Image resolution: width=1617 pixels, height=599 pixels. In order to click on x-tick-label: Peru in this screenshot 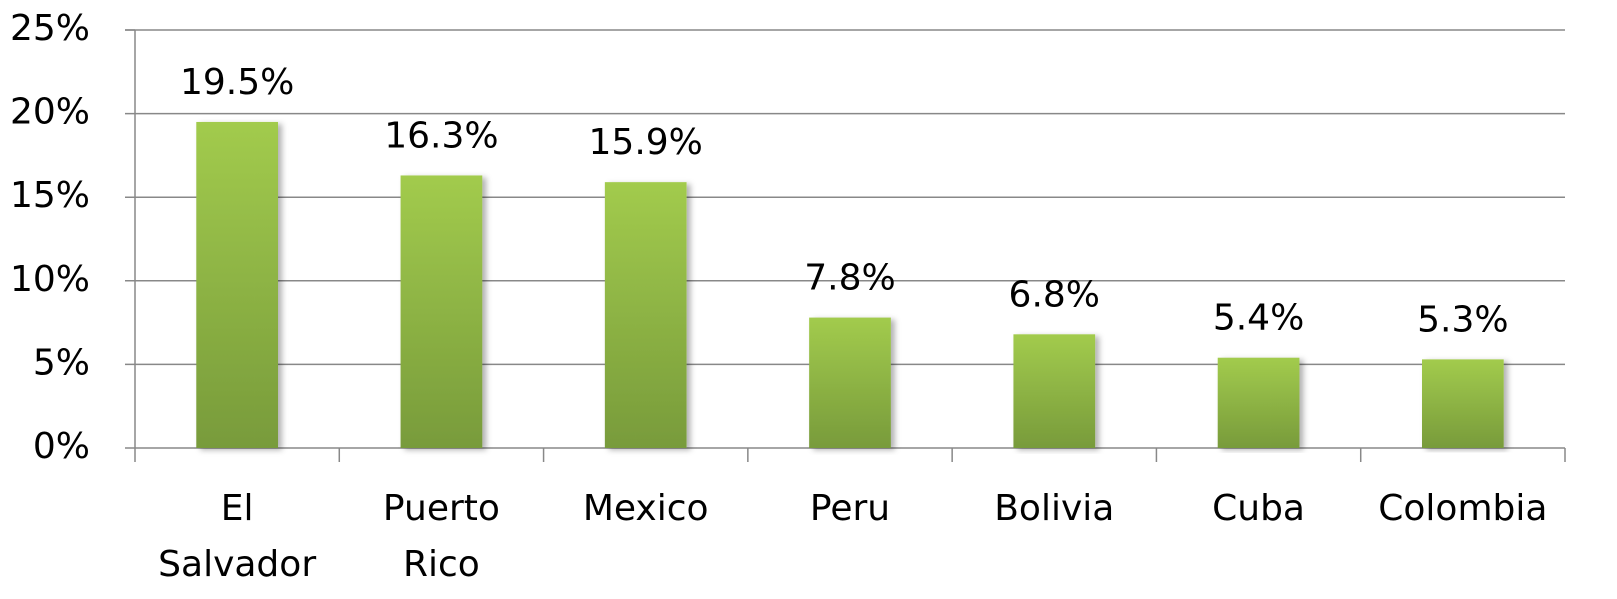, I will do `click(850, 508)`.